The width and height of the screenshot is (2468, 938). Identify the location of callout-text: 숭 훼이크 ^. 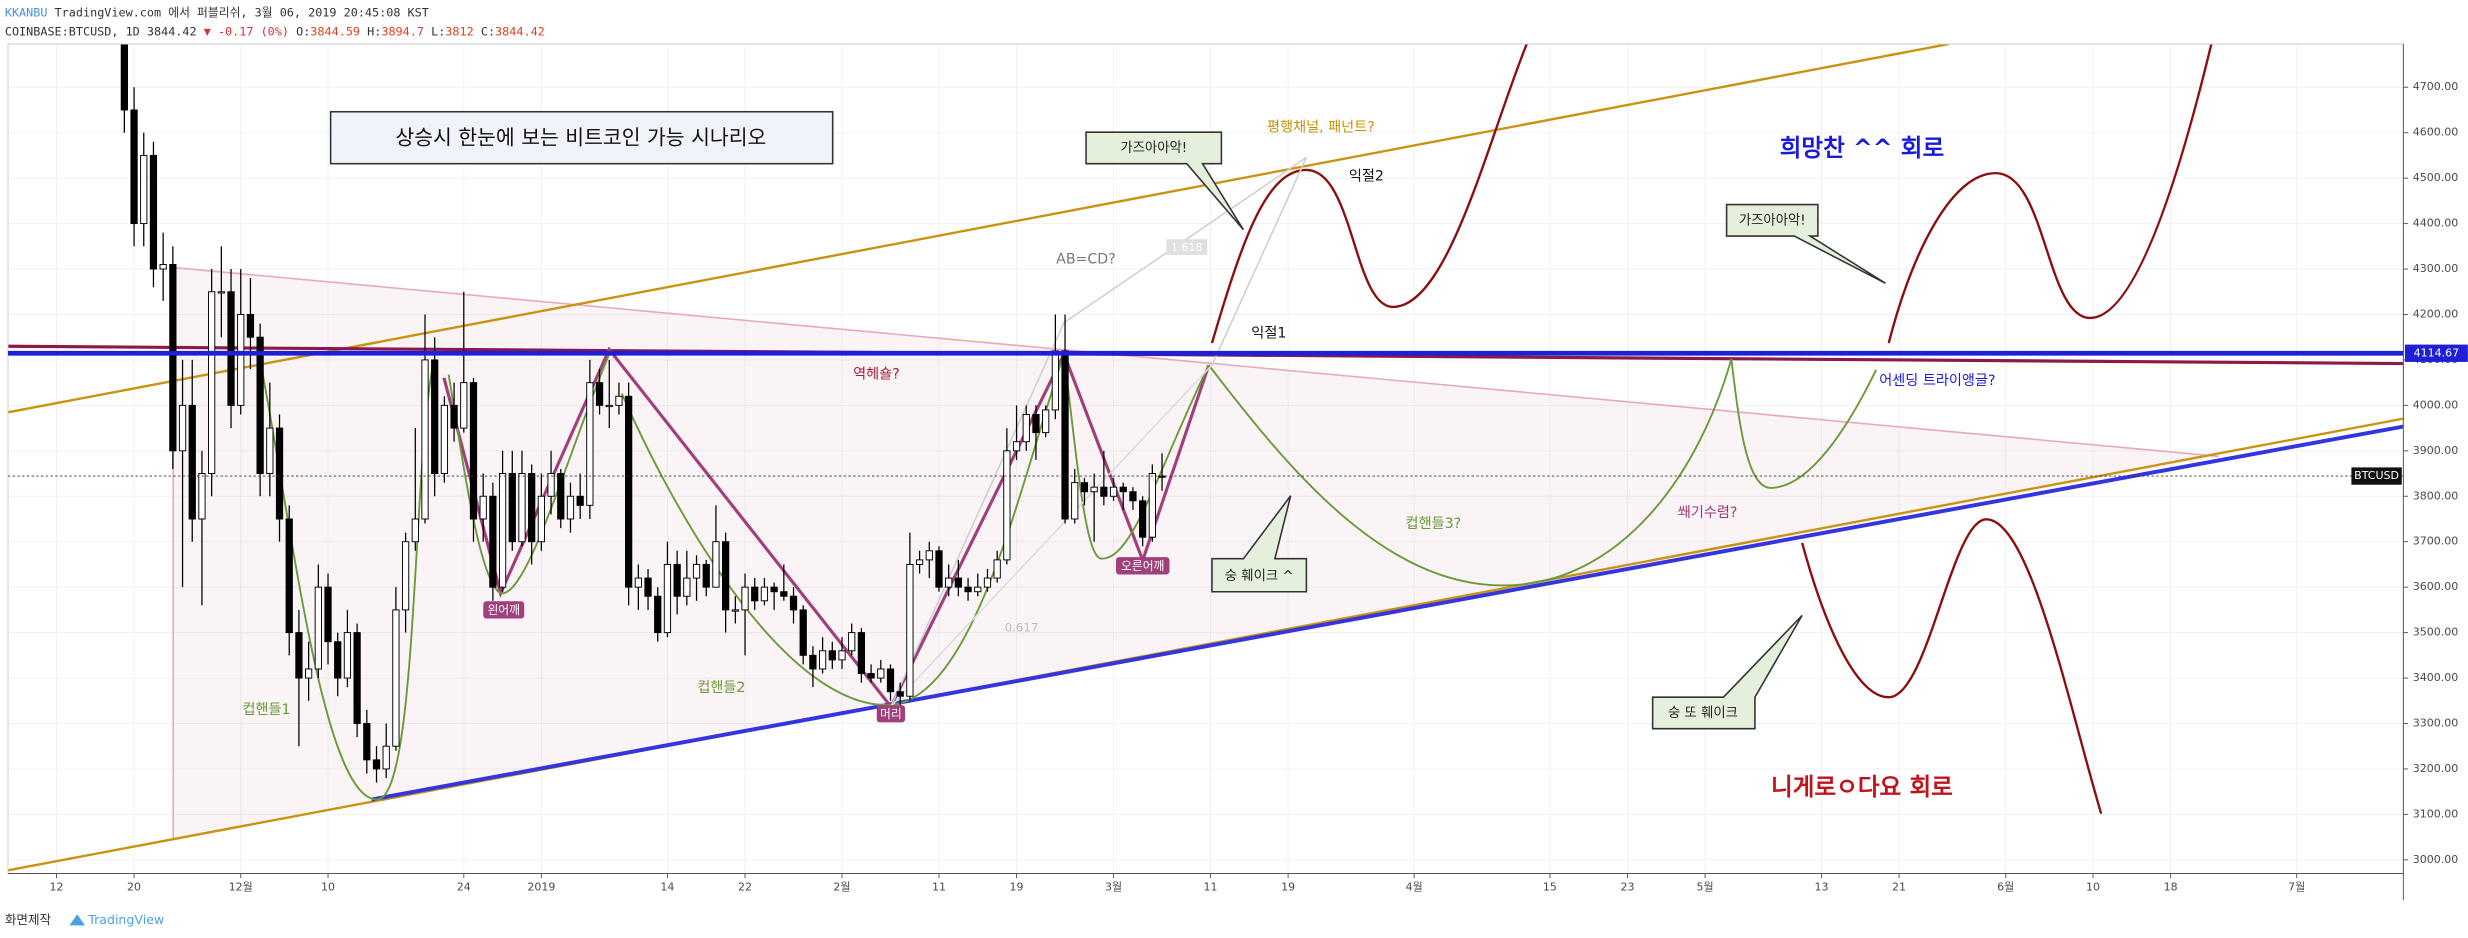
(1259, 576).